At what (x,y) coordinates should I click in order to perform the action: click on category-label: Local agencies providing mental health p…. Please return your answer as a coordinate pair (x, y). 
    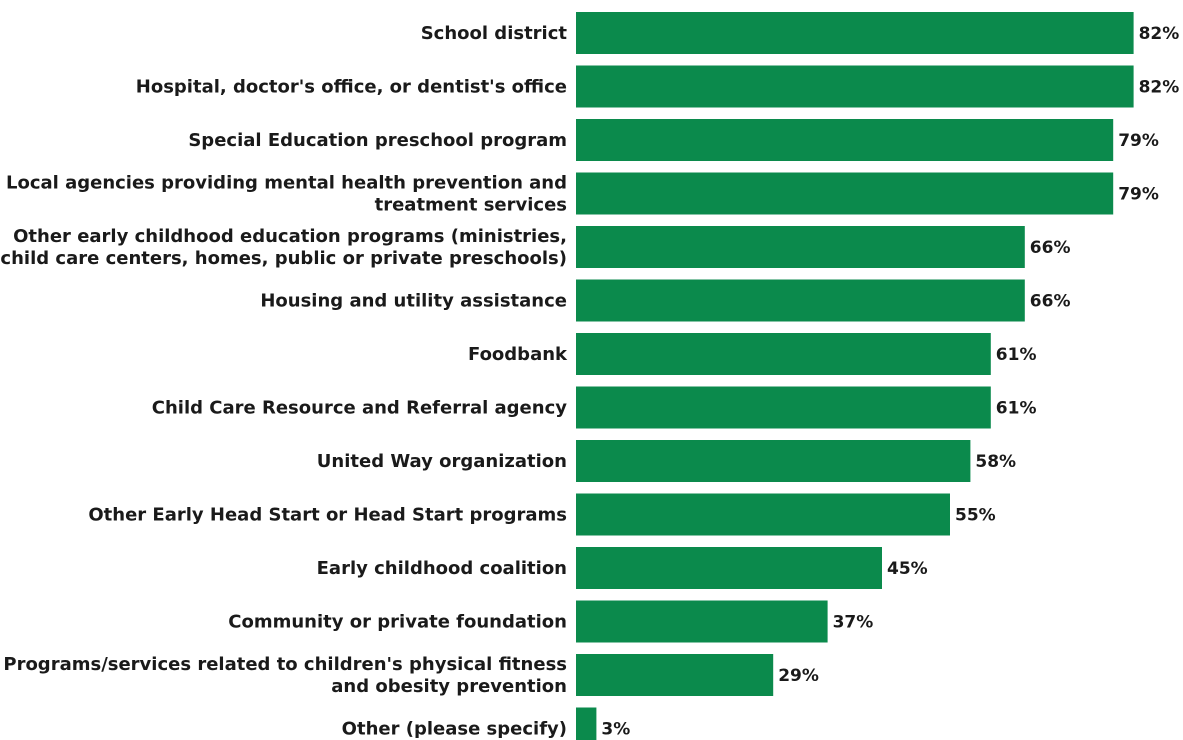
    Looking at the image, I should click on (286, 194).